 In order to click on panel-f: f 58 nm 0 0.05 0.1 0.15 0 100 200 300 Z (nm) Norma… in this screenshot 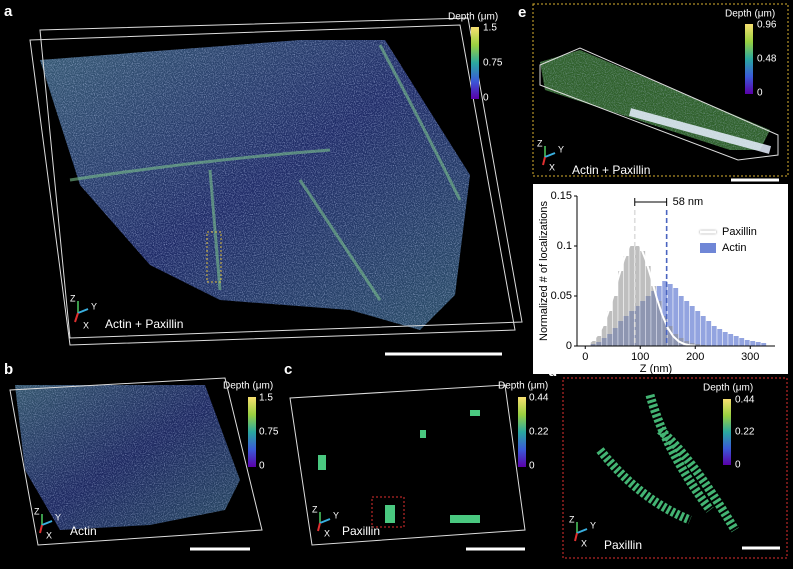, I will do `click(654, 279)`.